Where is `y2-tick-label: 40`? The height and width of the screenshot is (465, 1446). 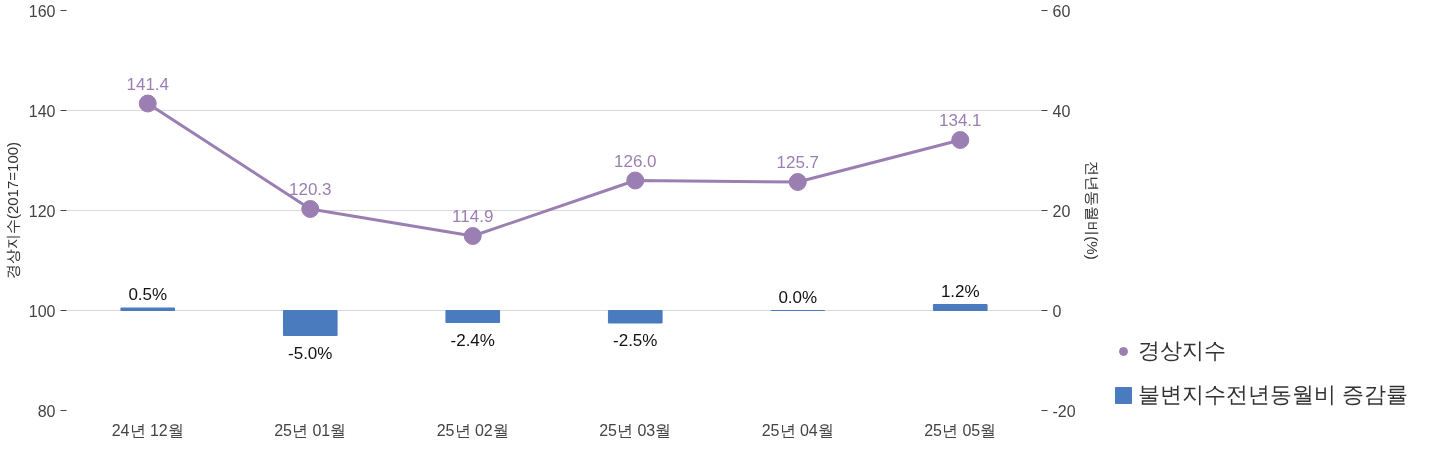
y2-tick-label: 40 is located at coordinates (1061, 111).